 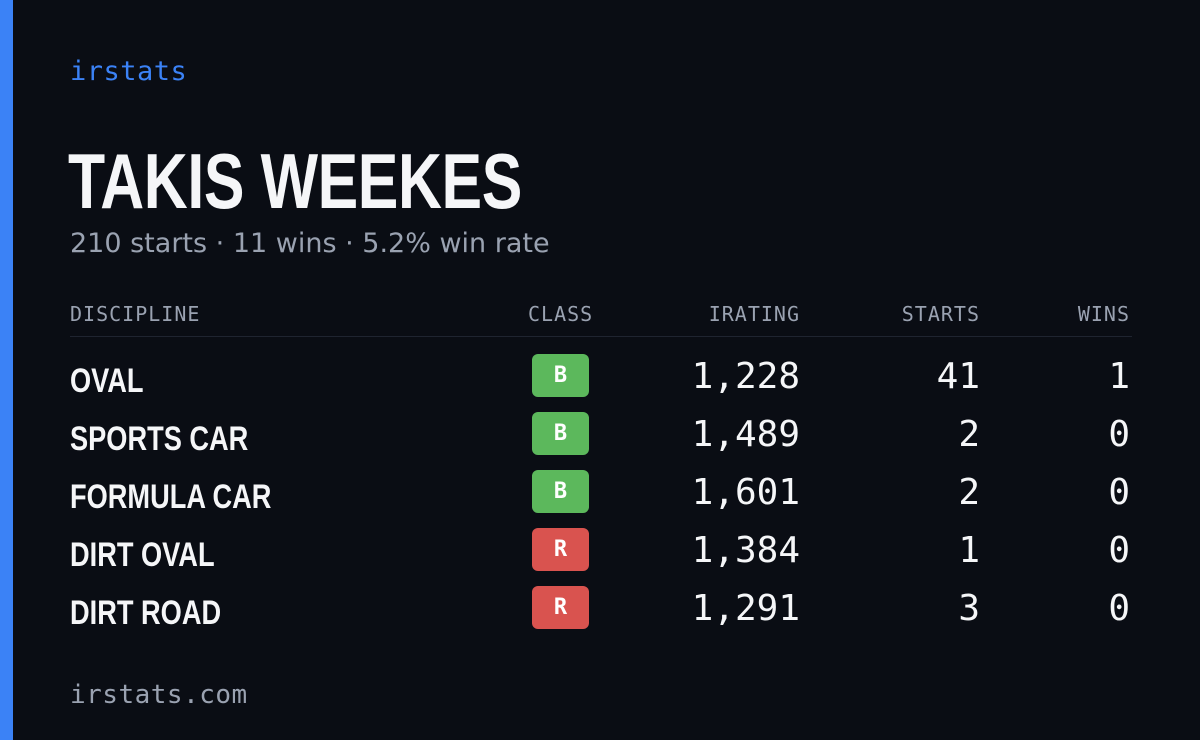 What do you see at coordinates (159, 439) in the screenshot?
I see `discipline-name: SPORTS CAR` at bounding box center [159, 439].